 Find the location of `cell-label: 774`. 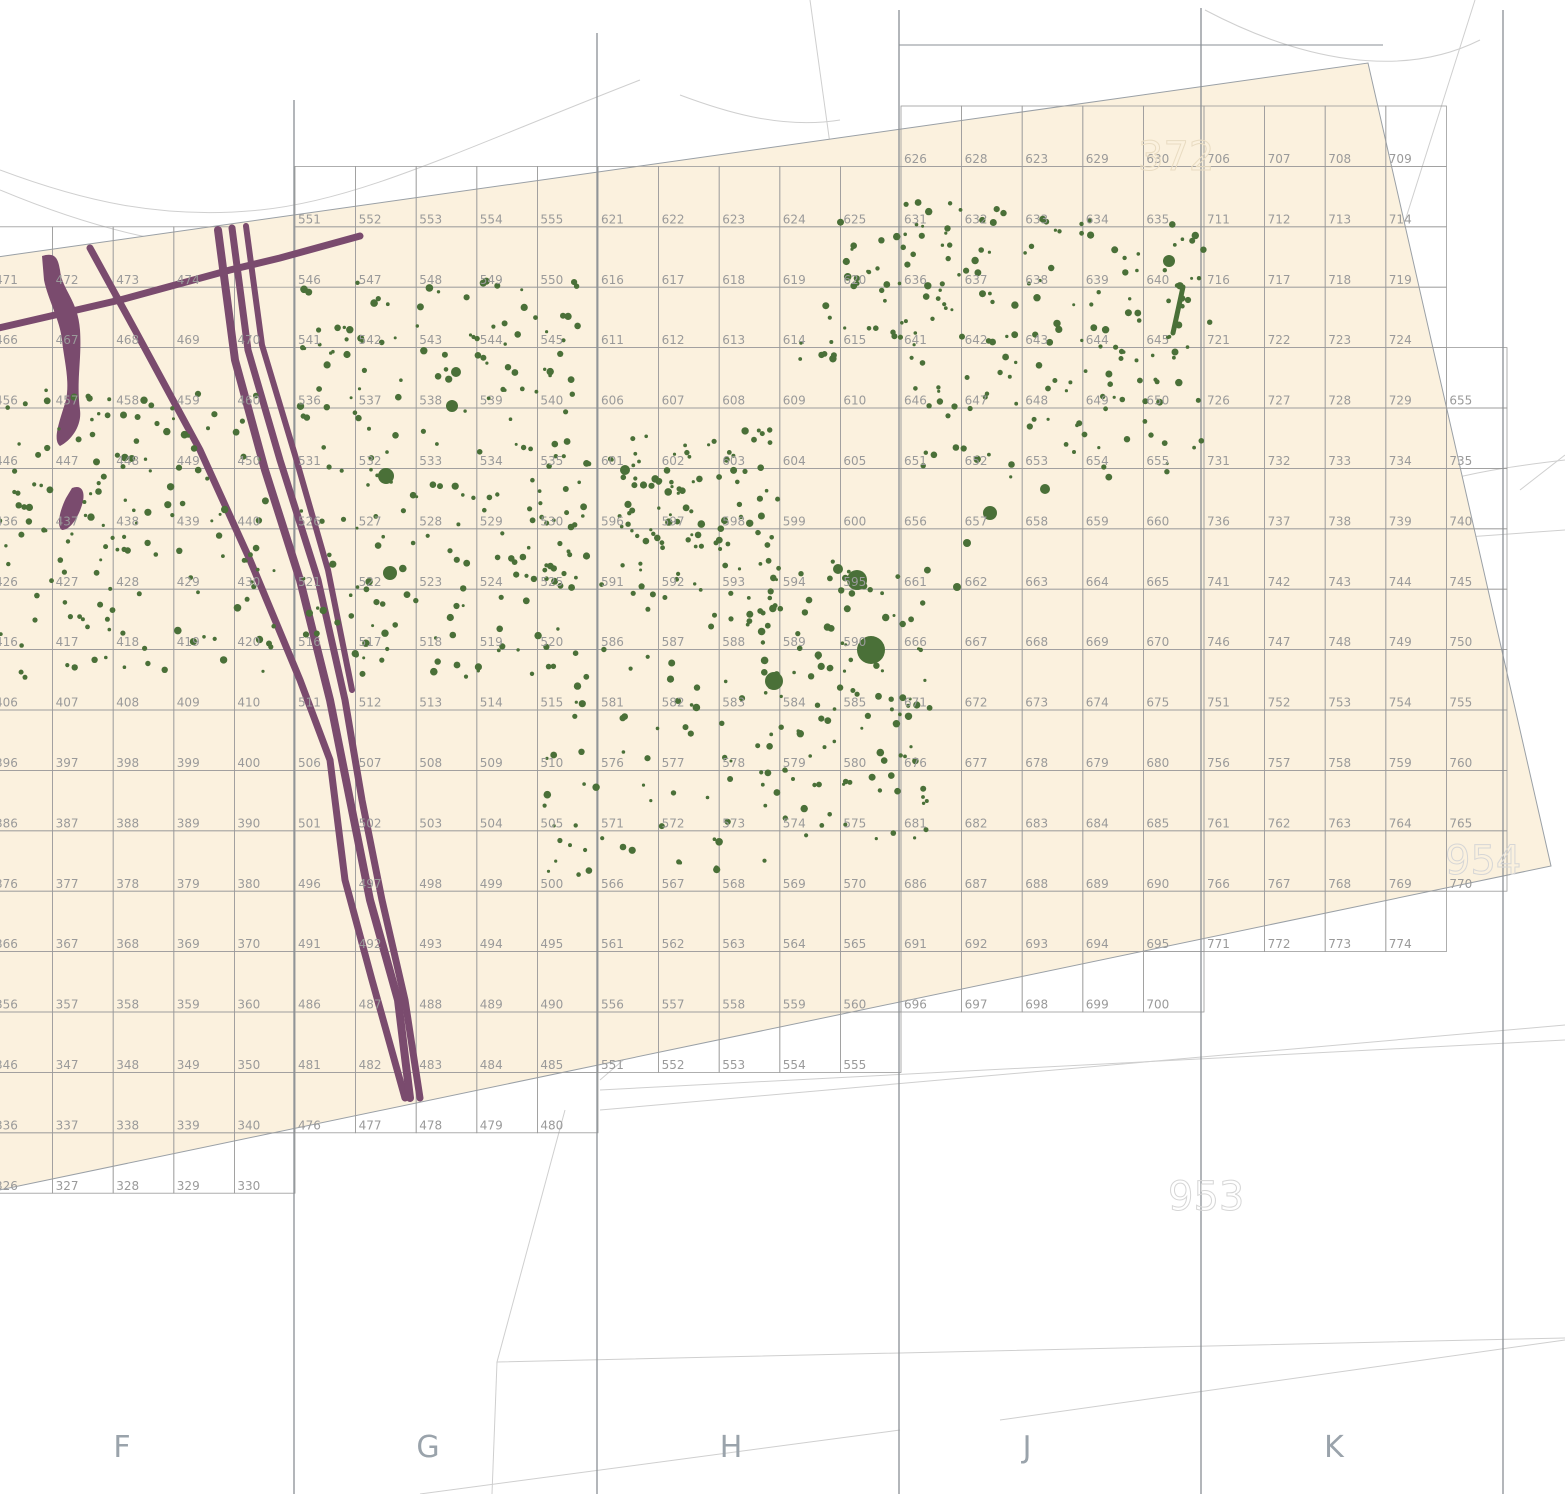

cell-label: 774 is located at coordinates (1400, 944).